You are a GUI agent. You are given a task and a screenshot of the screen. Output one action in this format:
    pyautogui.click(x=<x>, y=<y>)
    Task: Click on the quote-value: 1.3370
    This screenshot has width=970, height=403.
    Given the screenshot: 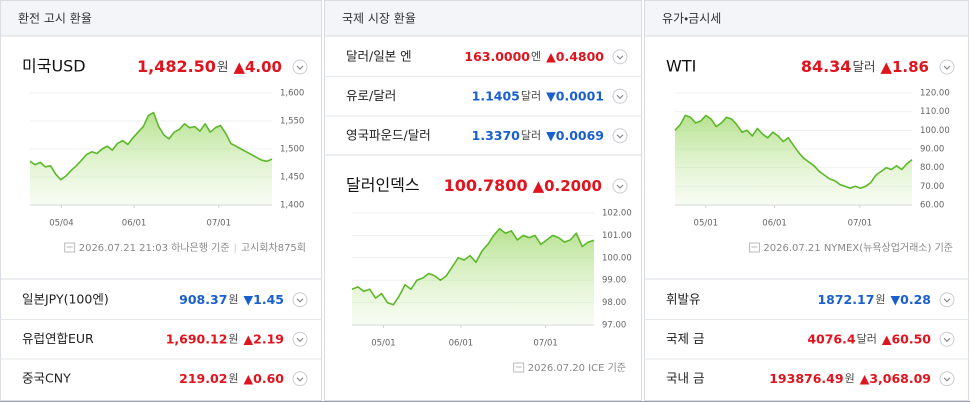 What is the action you would take?
    pyautogui.click(x=496, y=134)
    